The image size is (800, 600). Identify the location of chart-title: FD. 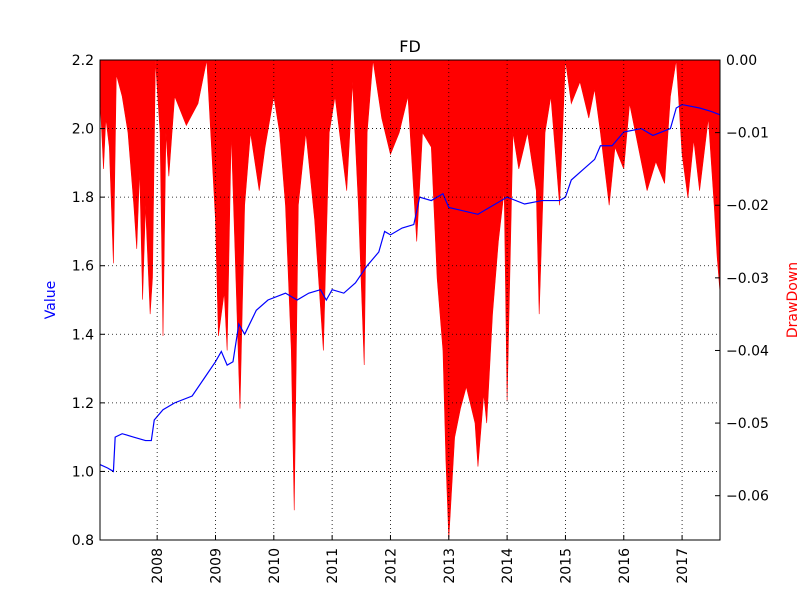
(410, 46).